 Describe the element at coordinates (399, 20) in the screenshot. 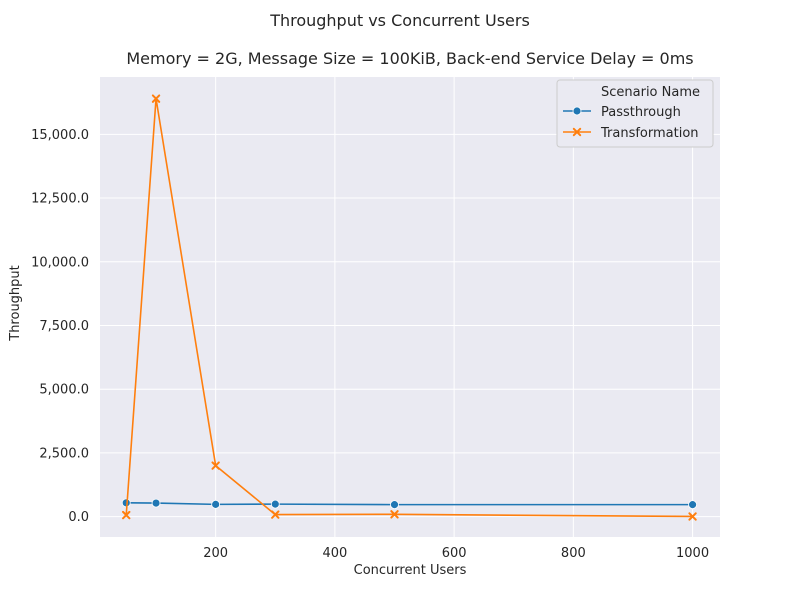

I see `chart-suptitle: Throughput vs Concurrent Users` at that location.